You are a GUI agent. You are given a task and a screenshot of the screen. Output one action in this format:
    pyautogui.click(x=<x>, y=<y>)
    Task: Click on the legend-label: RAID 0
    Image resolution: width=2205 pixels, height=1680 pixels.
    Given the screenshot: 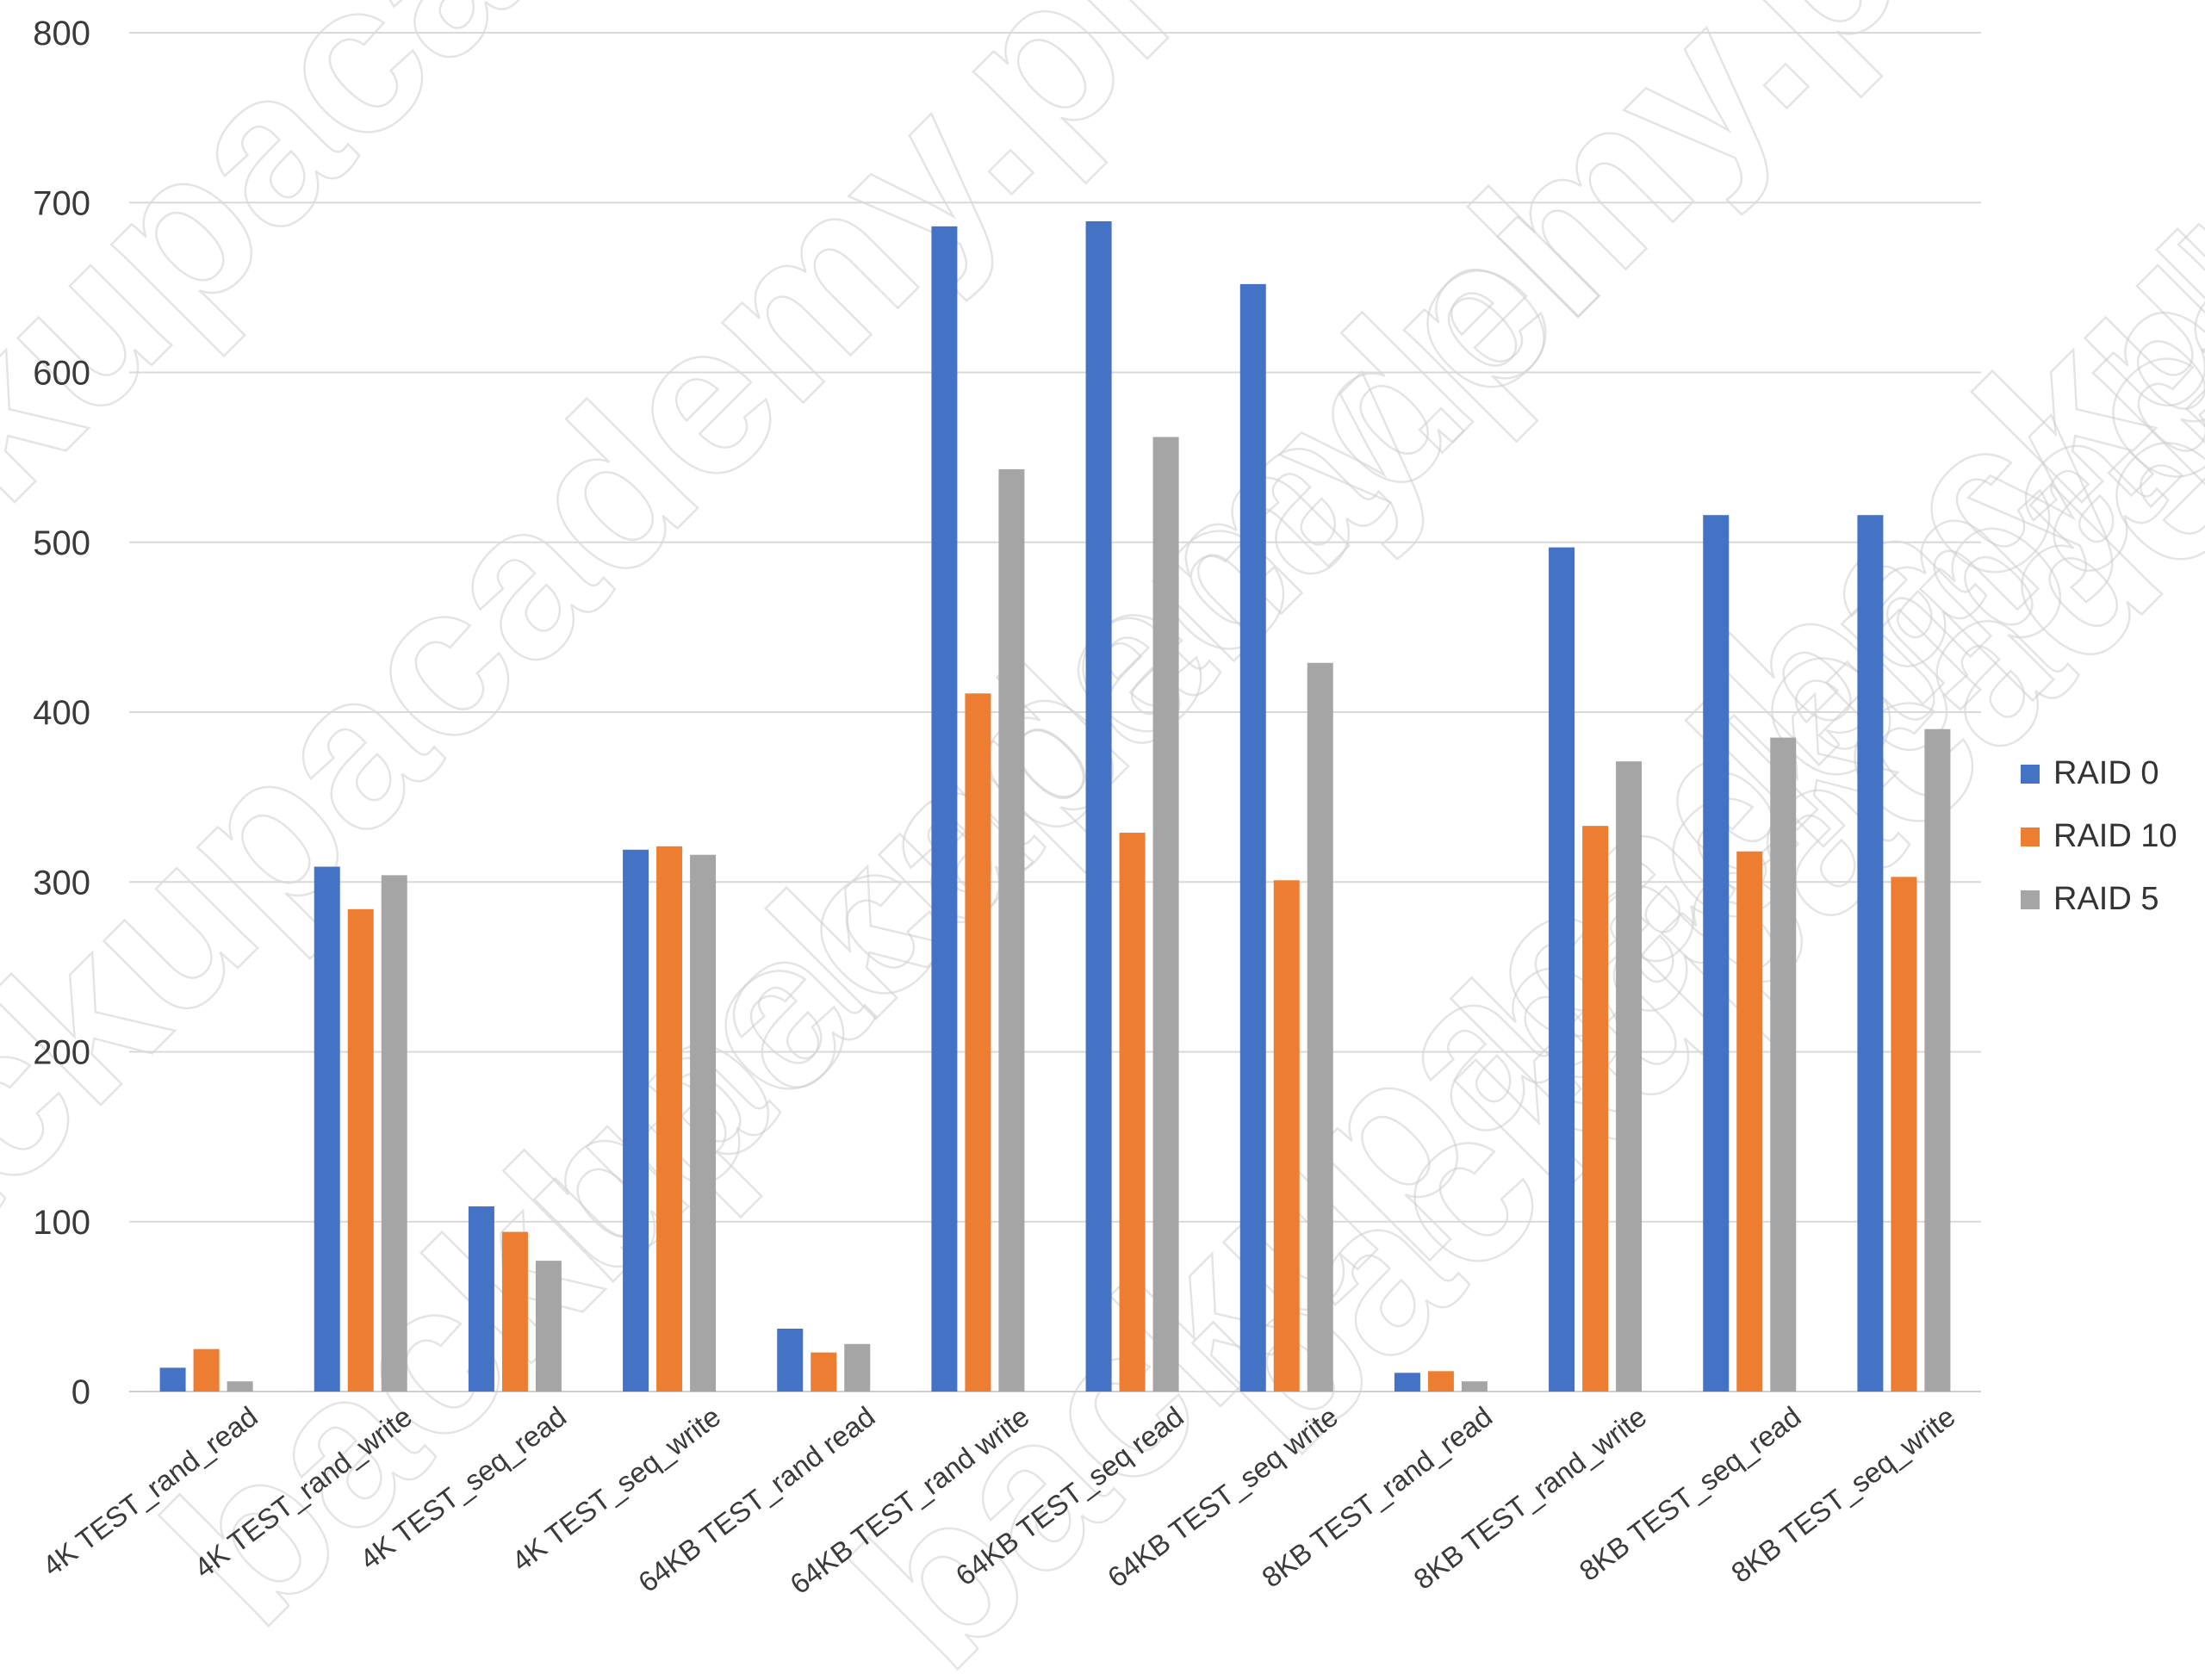 What is the action you would take?
    pyautogui.click(x=2105, y=773)
    